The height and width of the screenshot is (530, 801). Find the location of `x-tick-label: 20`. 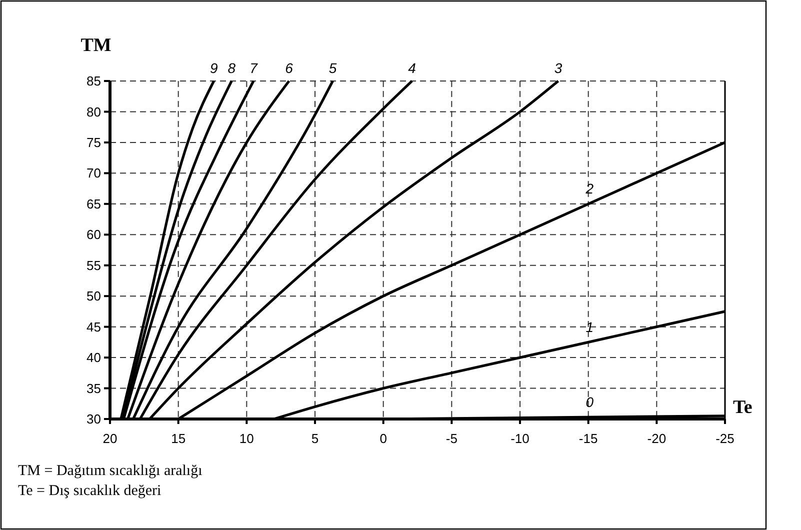

x-tick-label: 20 is located at coordinates (110, 438).